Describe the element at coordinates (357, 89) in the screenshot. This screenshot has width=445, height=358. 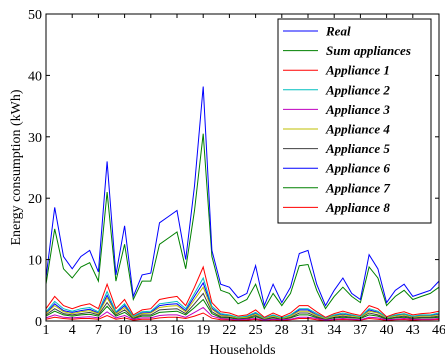
I see `legend-label: Appliance 2` at that location.